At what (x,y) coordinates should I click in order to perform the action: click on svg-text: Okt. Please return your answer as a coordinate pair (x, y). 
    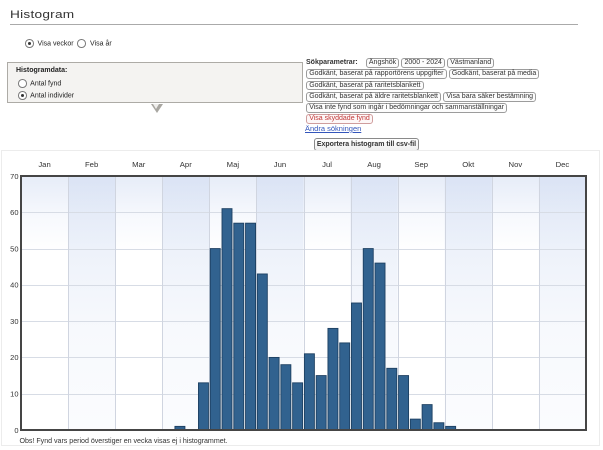
    Looking at the image, I should click on (468, 164).